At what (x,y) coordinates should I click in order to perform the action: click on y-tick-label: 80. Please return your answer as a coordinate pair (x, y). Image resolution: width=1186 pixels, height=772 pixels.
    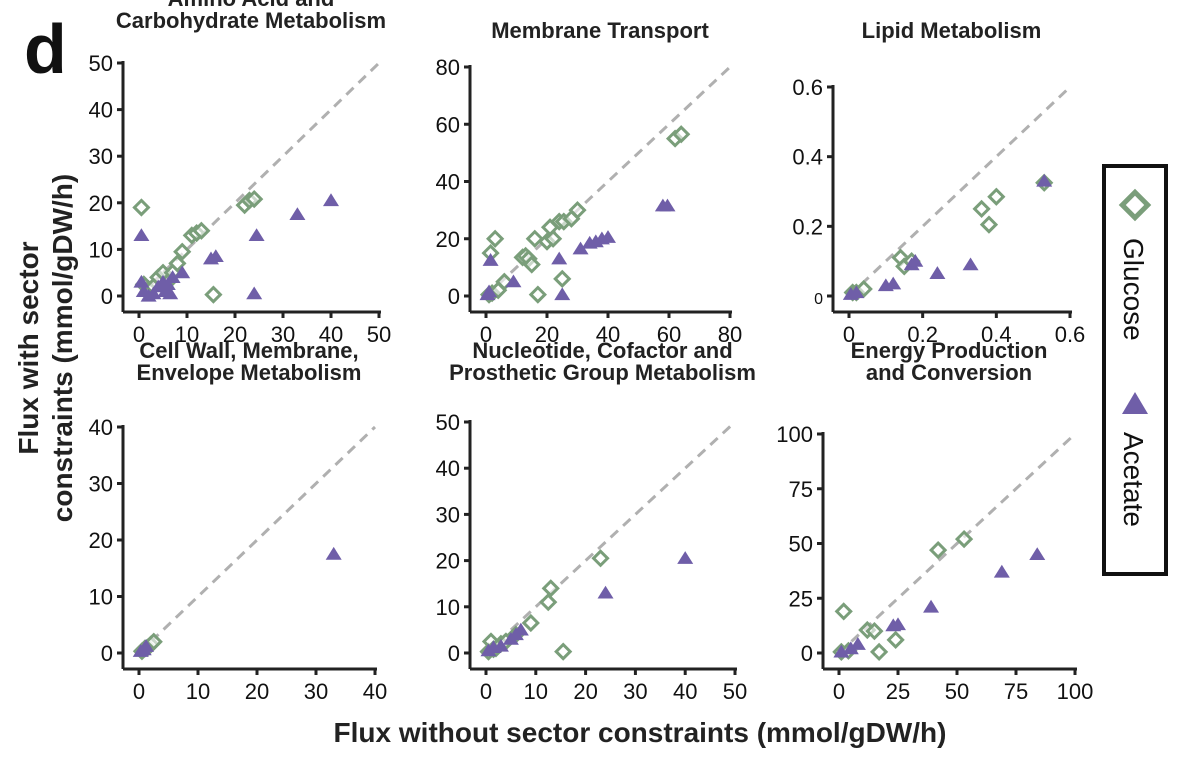
    Looking at the image, I should click on (448, 67).